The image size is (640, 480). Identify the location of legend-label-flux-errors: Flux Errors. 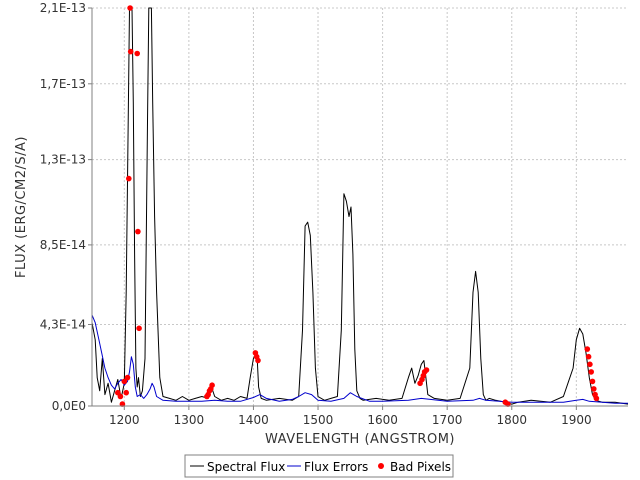
(336, 467).